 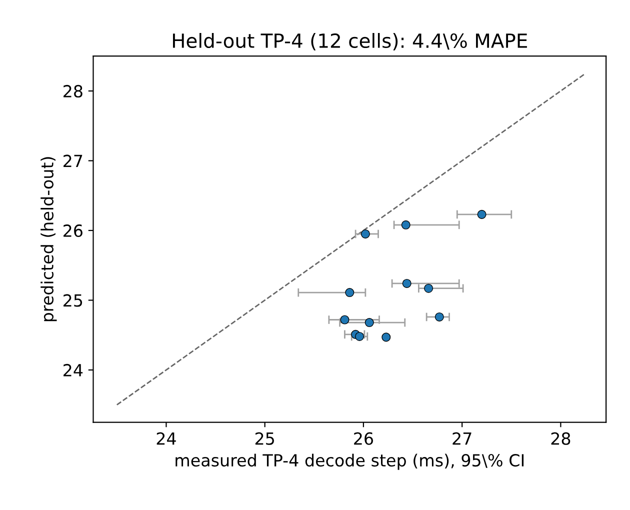 I want to click on y-tick-label: 24, so click(x=73, y=370).